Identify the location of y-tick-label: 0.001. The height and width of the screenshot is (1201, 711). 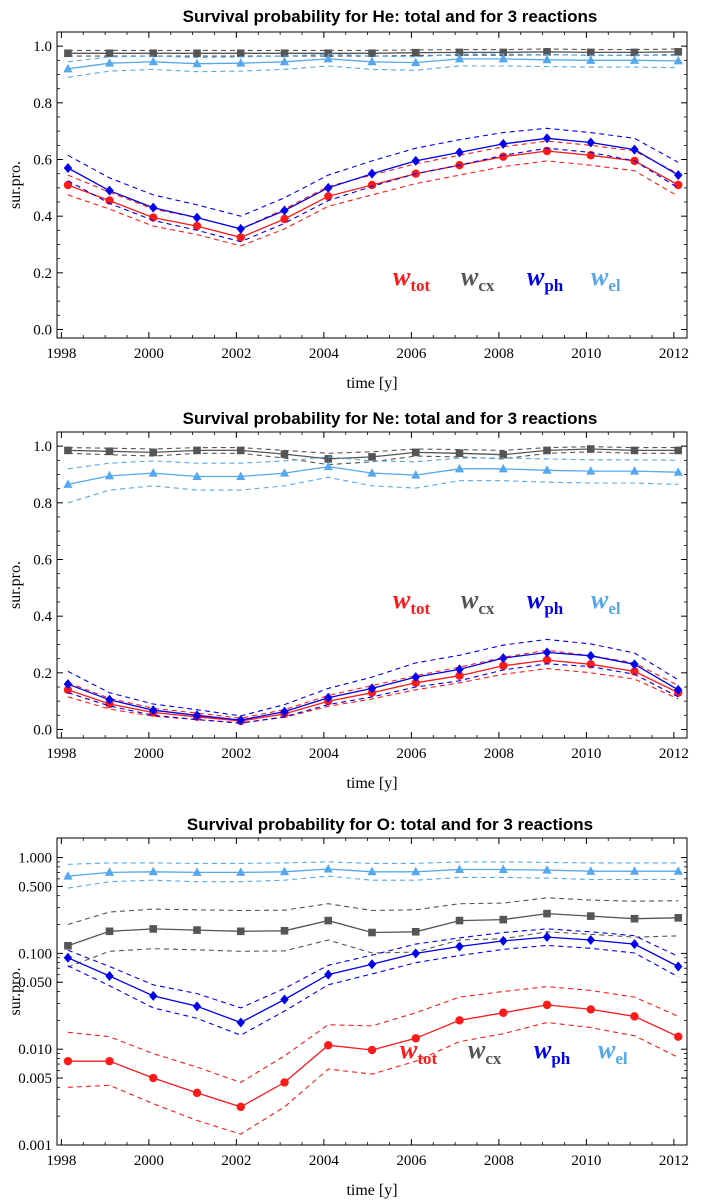
(35, 1146).